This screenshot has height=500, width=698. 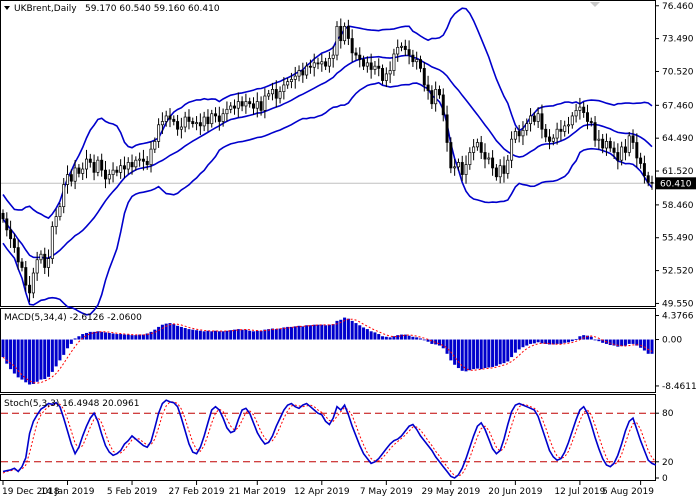 What do you see at coordinates (628, 492) in the screenshot?
I see `time-tick-label: 5 Aug 2019` at bounding box center [628, 492].